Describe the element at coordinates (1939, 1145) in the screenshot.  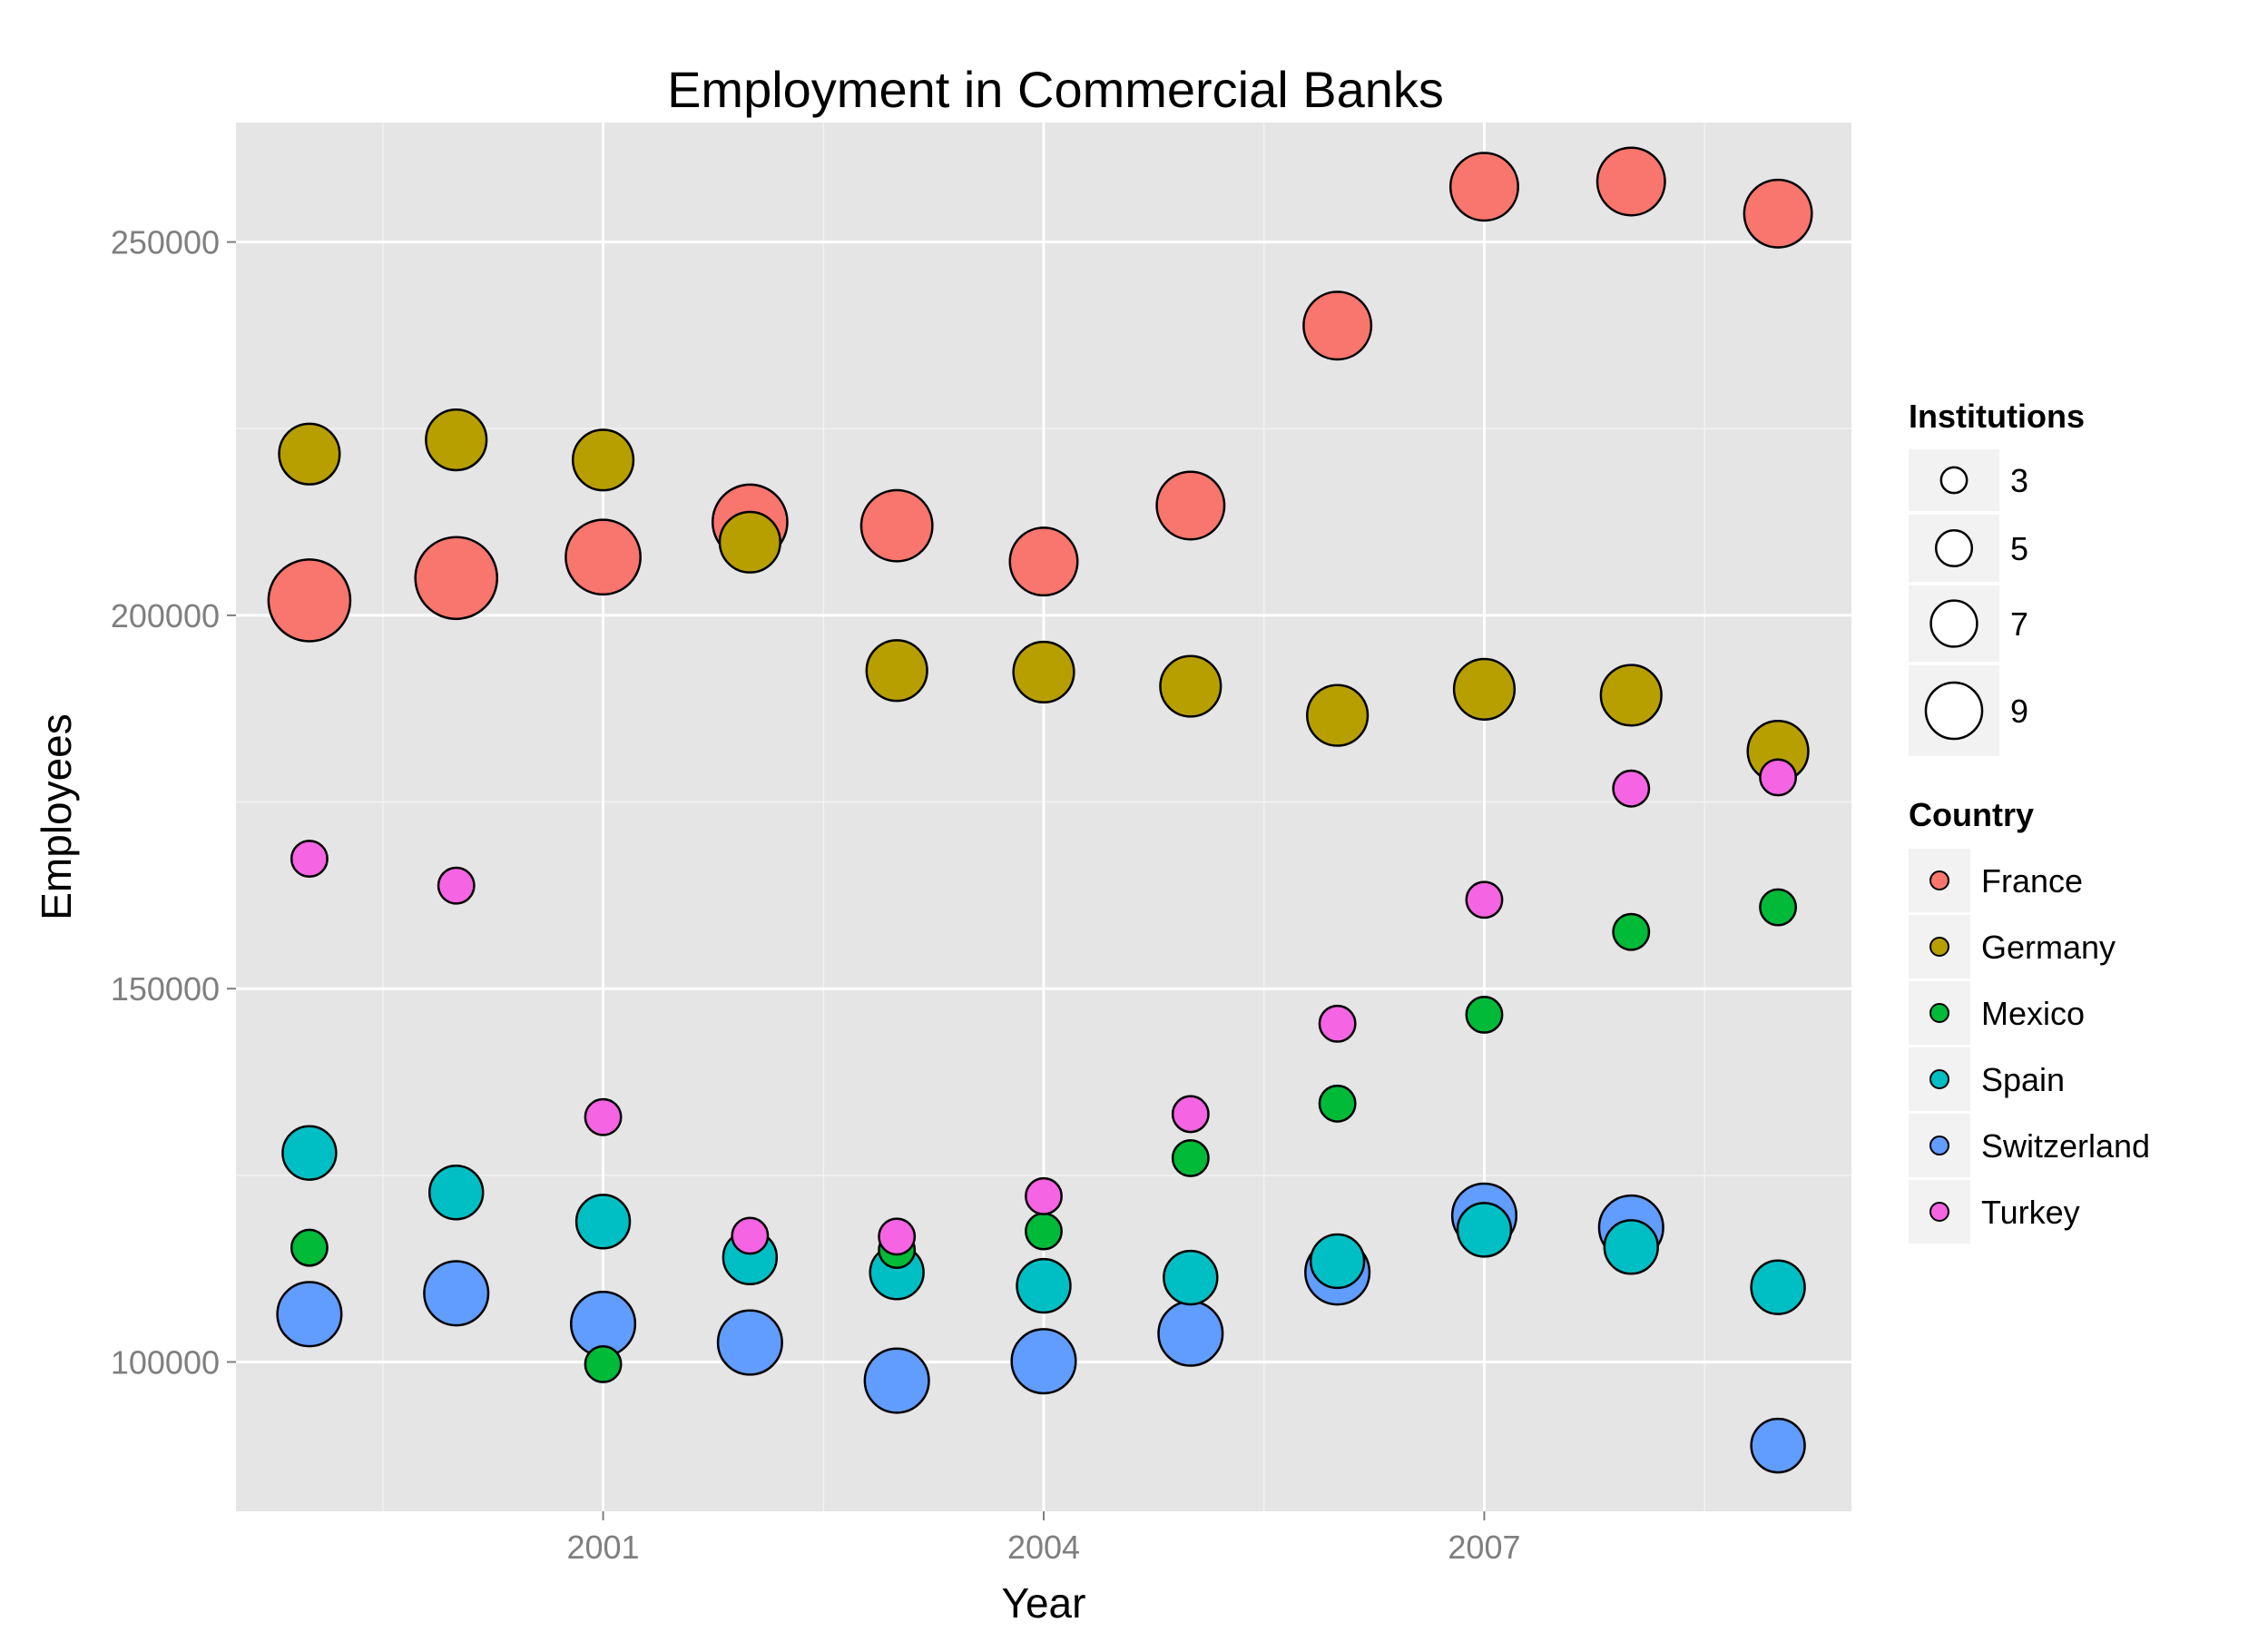
I see `color-legend-swatch-switzerland` at that location.